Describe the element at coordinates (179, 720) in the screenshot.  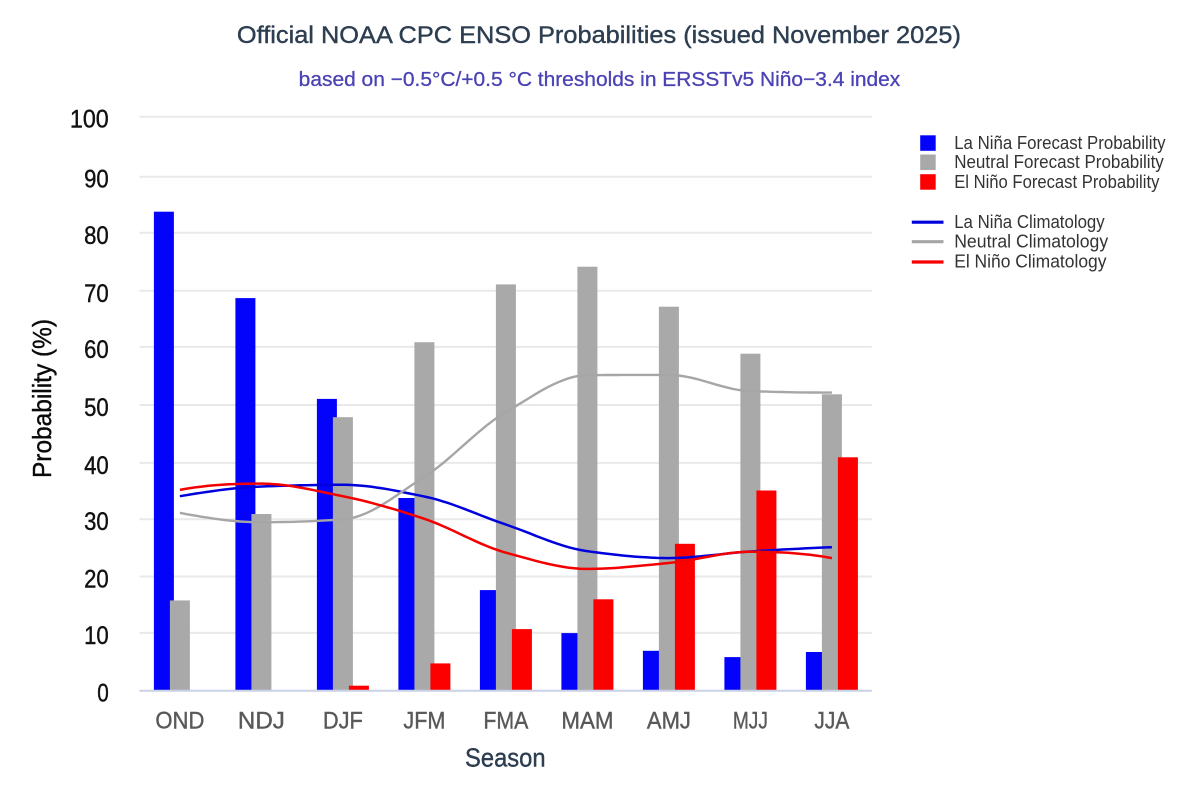
I see `svg-text: OND` at that location.